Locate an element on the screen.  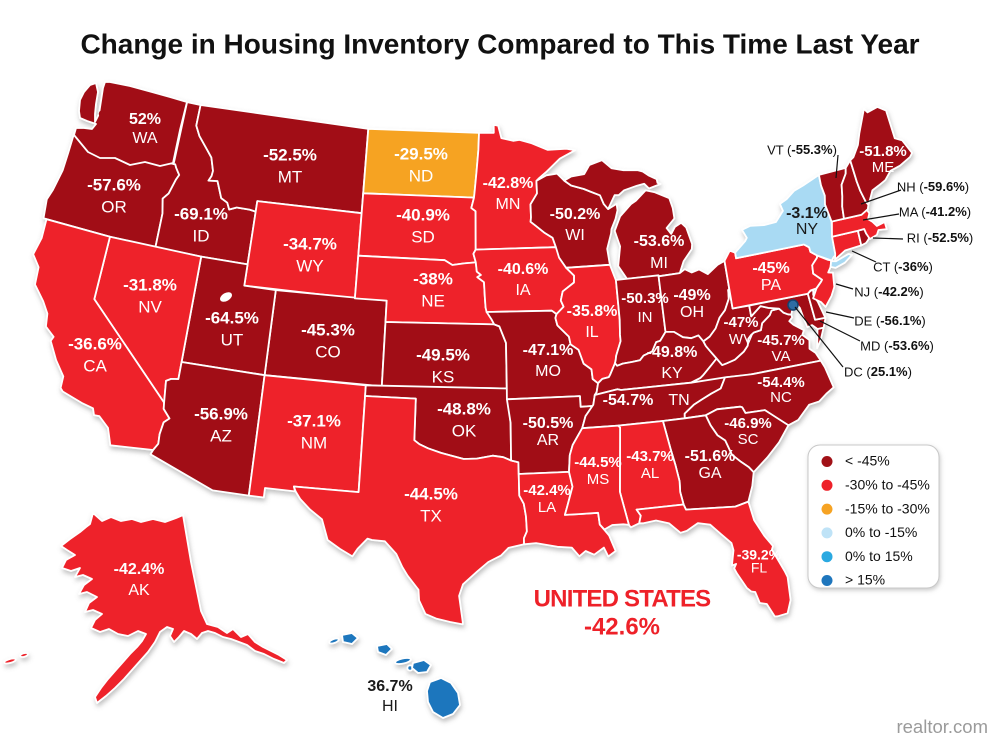
svg-text: KY is located at coordinates (672, 373).